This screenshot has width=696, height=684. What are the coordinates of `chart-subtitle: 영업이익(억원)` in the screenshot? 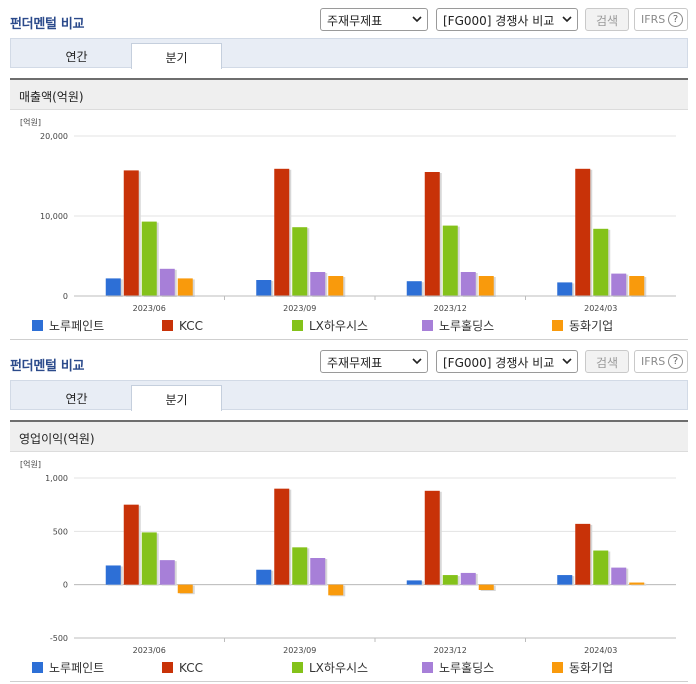 It's located at (349, 437).